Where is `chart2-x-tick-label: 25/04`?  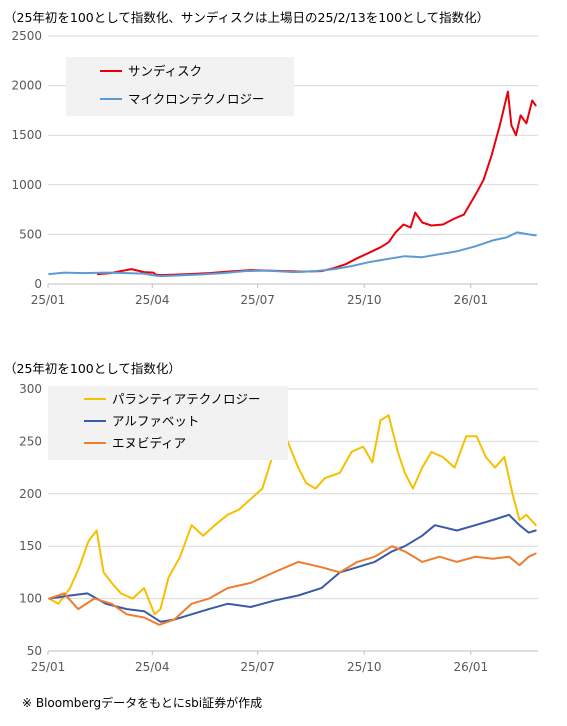 chart2-x-tick-label: 25/04 is located at coordinates (152, 667).